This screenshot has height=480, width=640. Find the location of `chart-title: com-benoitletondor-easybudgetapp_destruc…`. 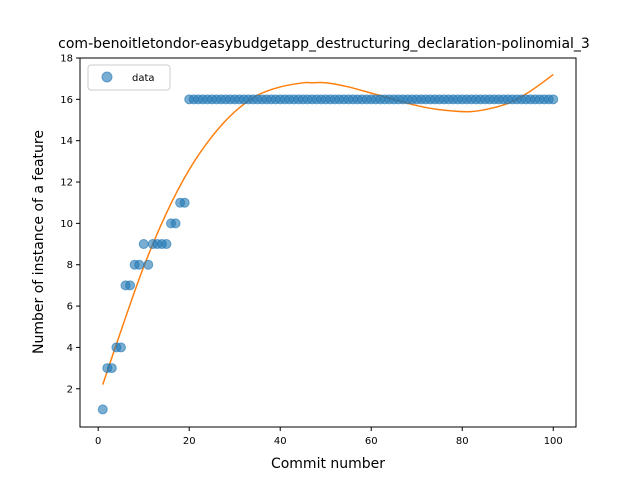

chart-title: com-benoitletondor-easybudgetapp_destruc… is located at coordinates (324, 44).